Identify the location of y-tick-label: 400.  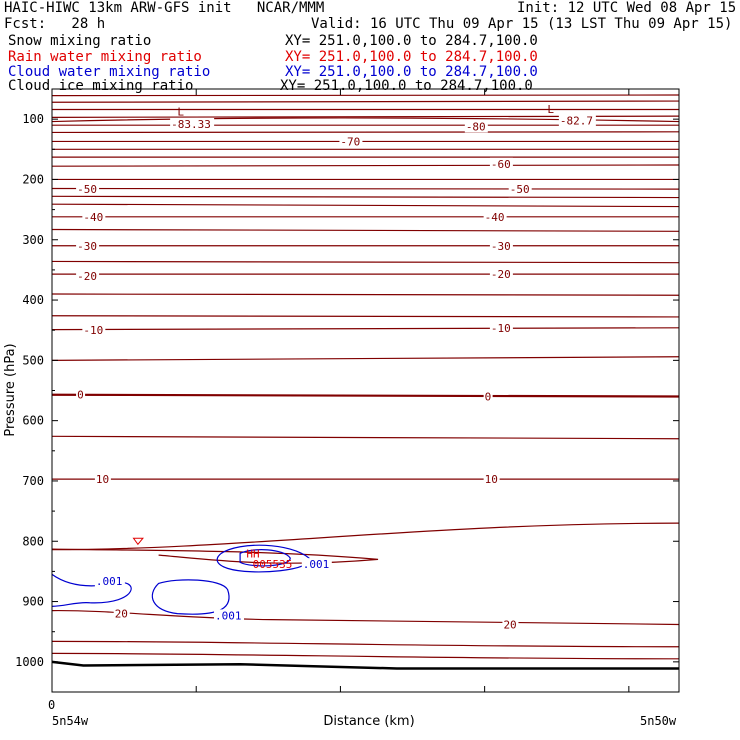
(33, 300).